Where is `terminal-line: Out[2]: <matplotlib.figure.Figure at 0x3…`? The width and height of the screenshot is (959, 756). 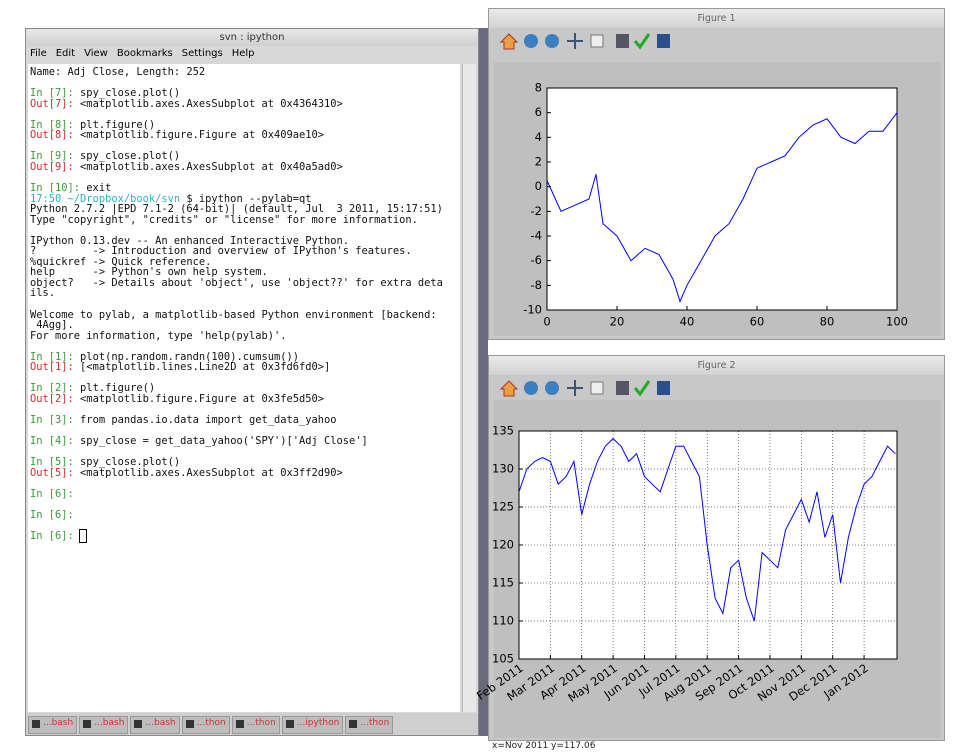
terminal-line: Out[2]: <matplotlib.figure.Figure at 0x3… is located at coordinates (244, 399).